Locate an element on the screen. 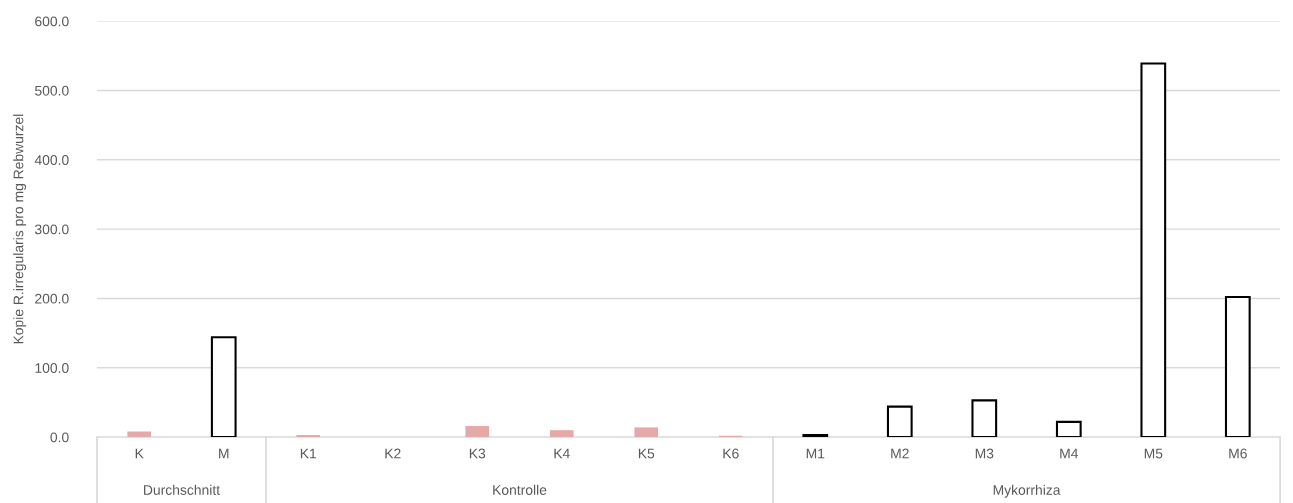 The height and width of the screenshot is (503, 1293). x-tick-label: M is located at coordinates (224, 453).